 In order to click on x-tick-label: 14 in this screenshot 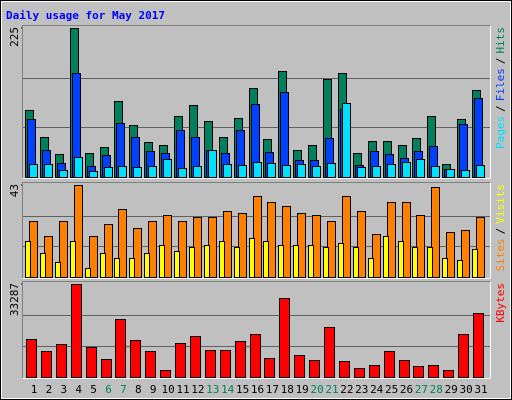, I will do `click(228, 389)`.